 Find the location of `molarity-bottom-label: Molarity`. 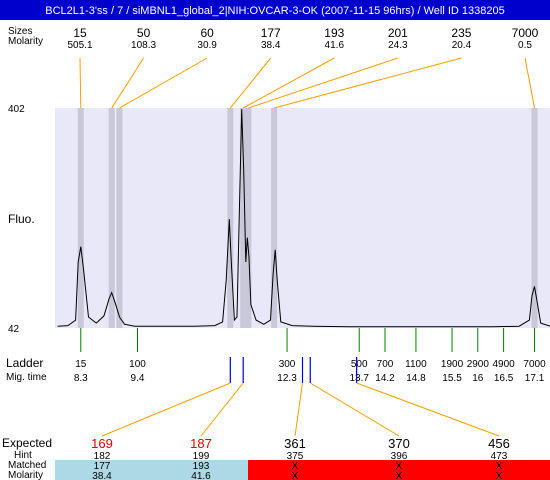

molarity-bottom-label: Molarity is located at coordinates (25, 475).